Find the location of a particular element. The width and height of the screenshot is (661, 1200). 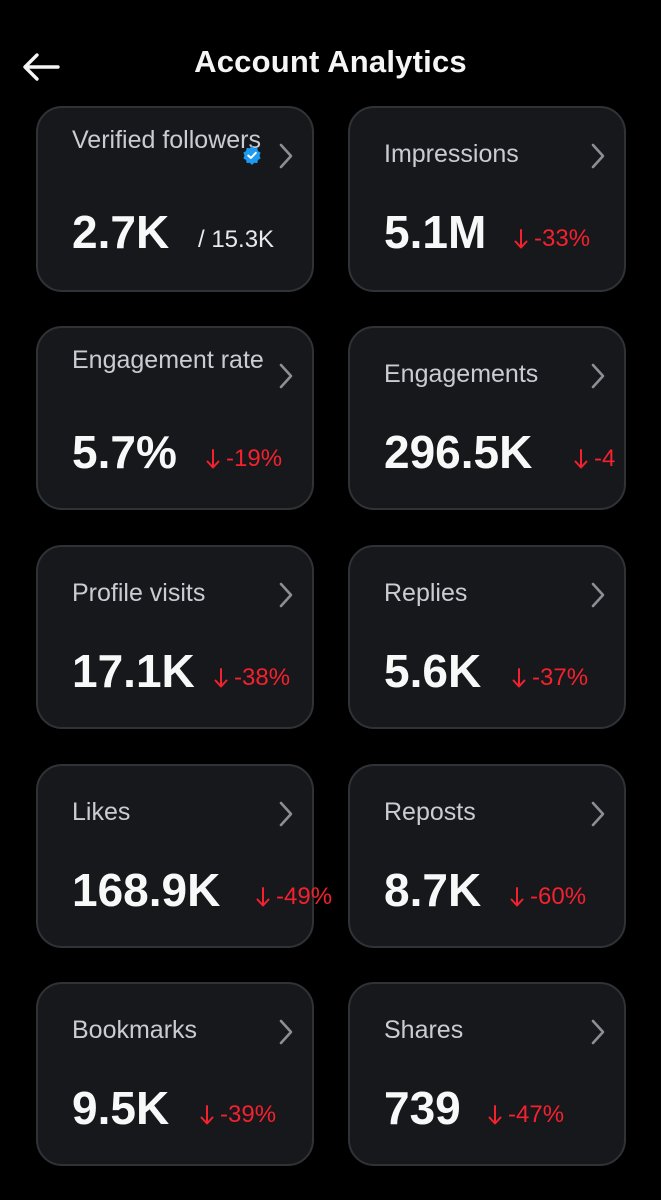

metric-value: 5.1M is located at coordinates (435, 232).